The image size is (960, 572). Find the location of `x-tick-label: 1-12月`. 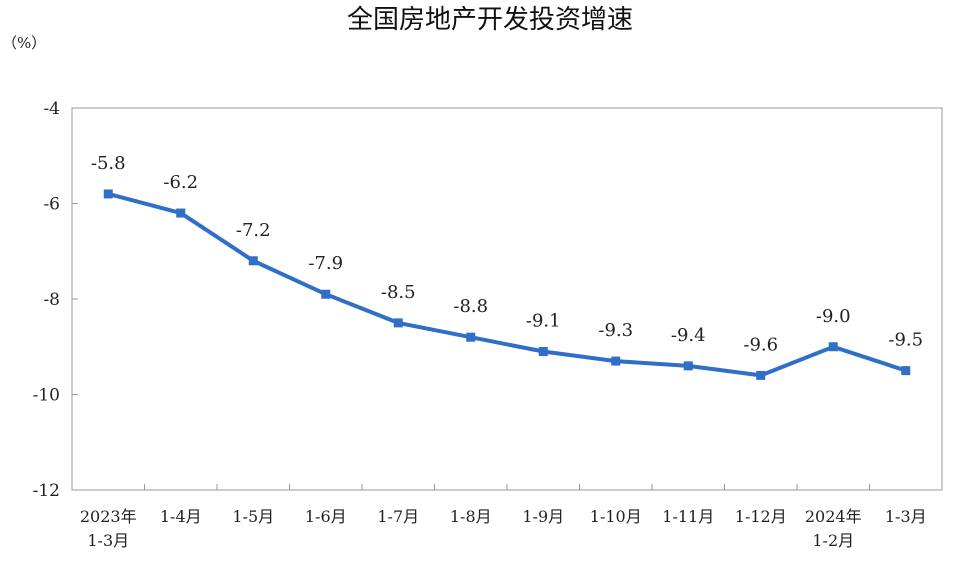

x-tick-label: 1-12月 is located at coordinates (761, 516).